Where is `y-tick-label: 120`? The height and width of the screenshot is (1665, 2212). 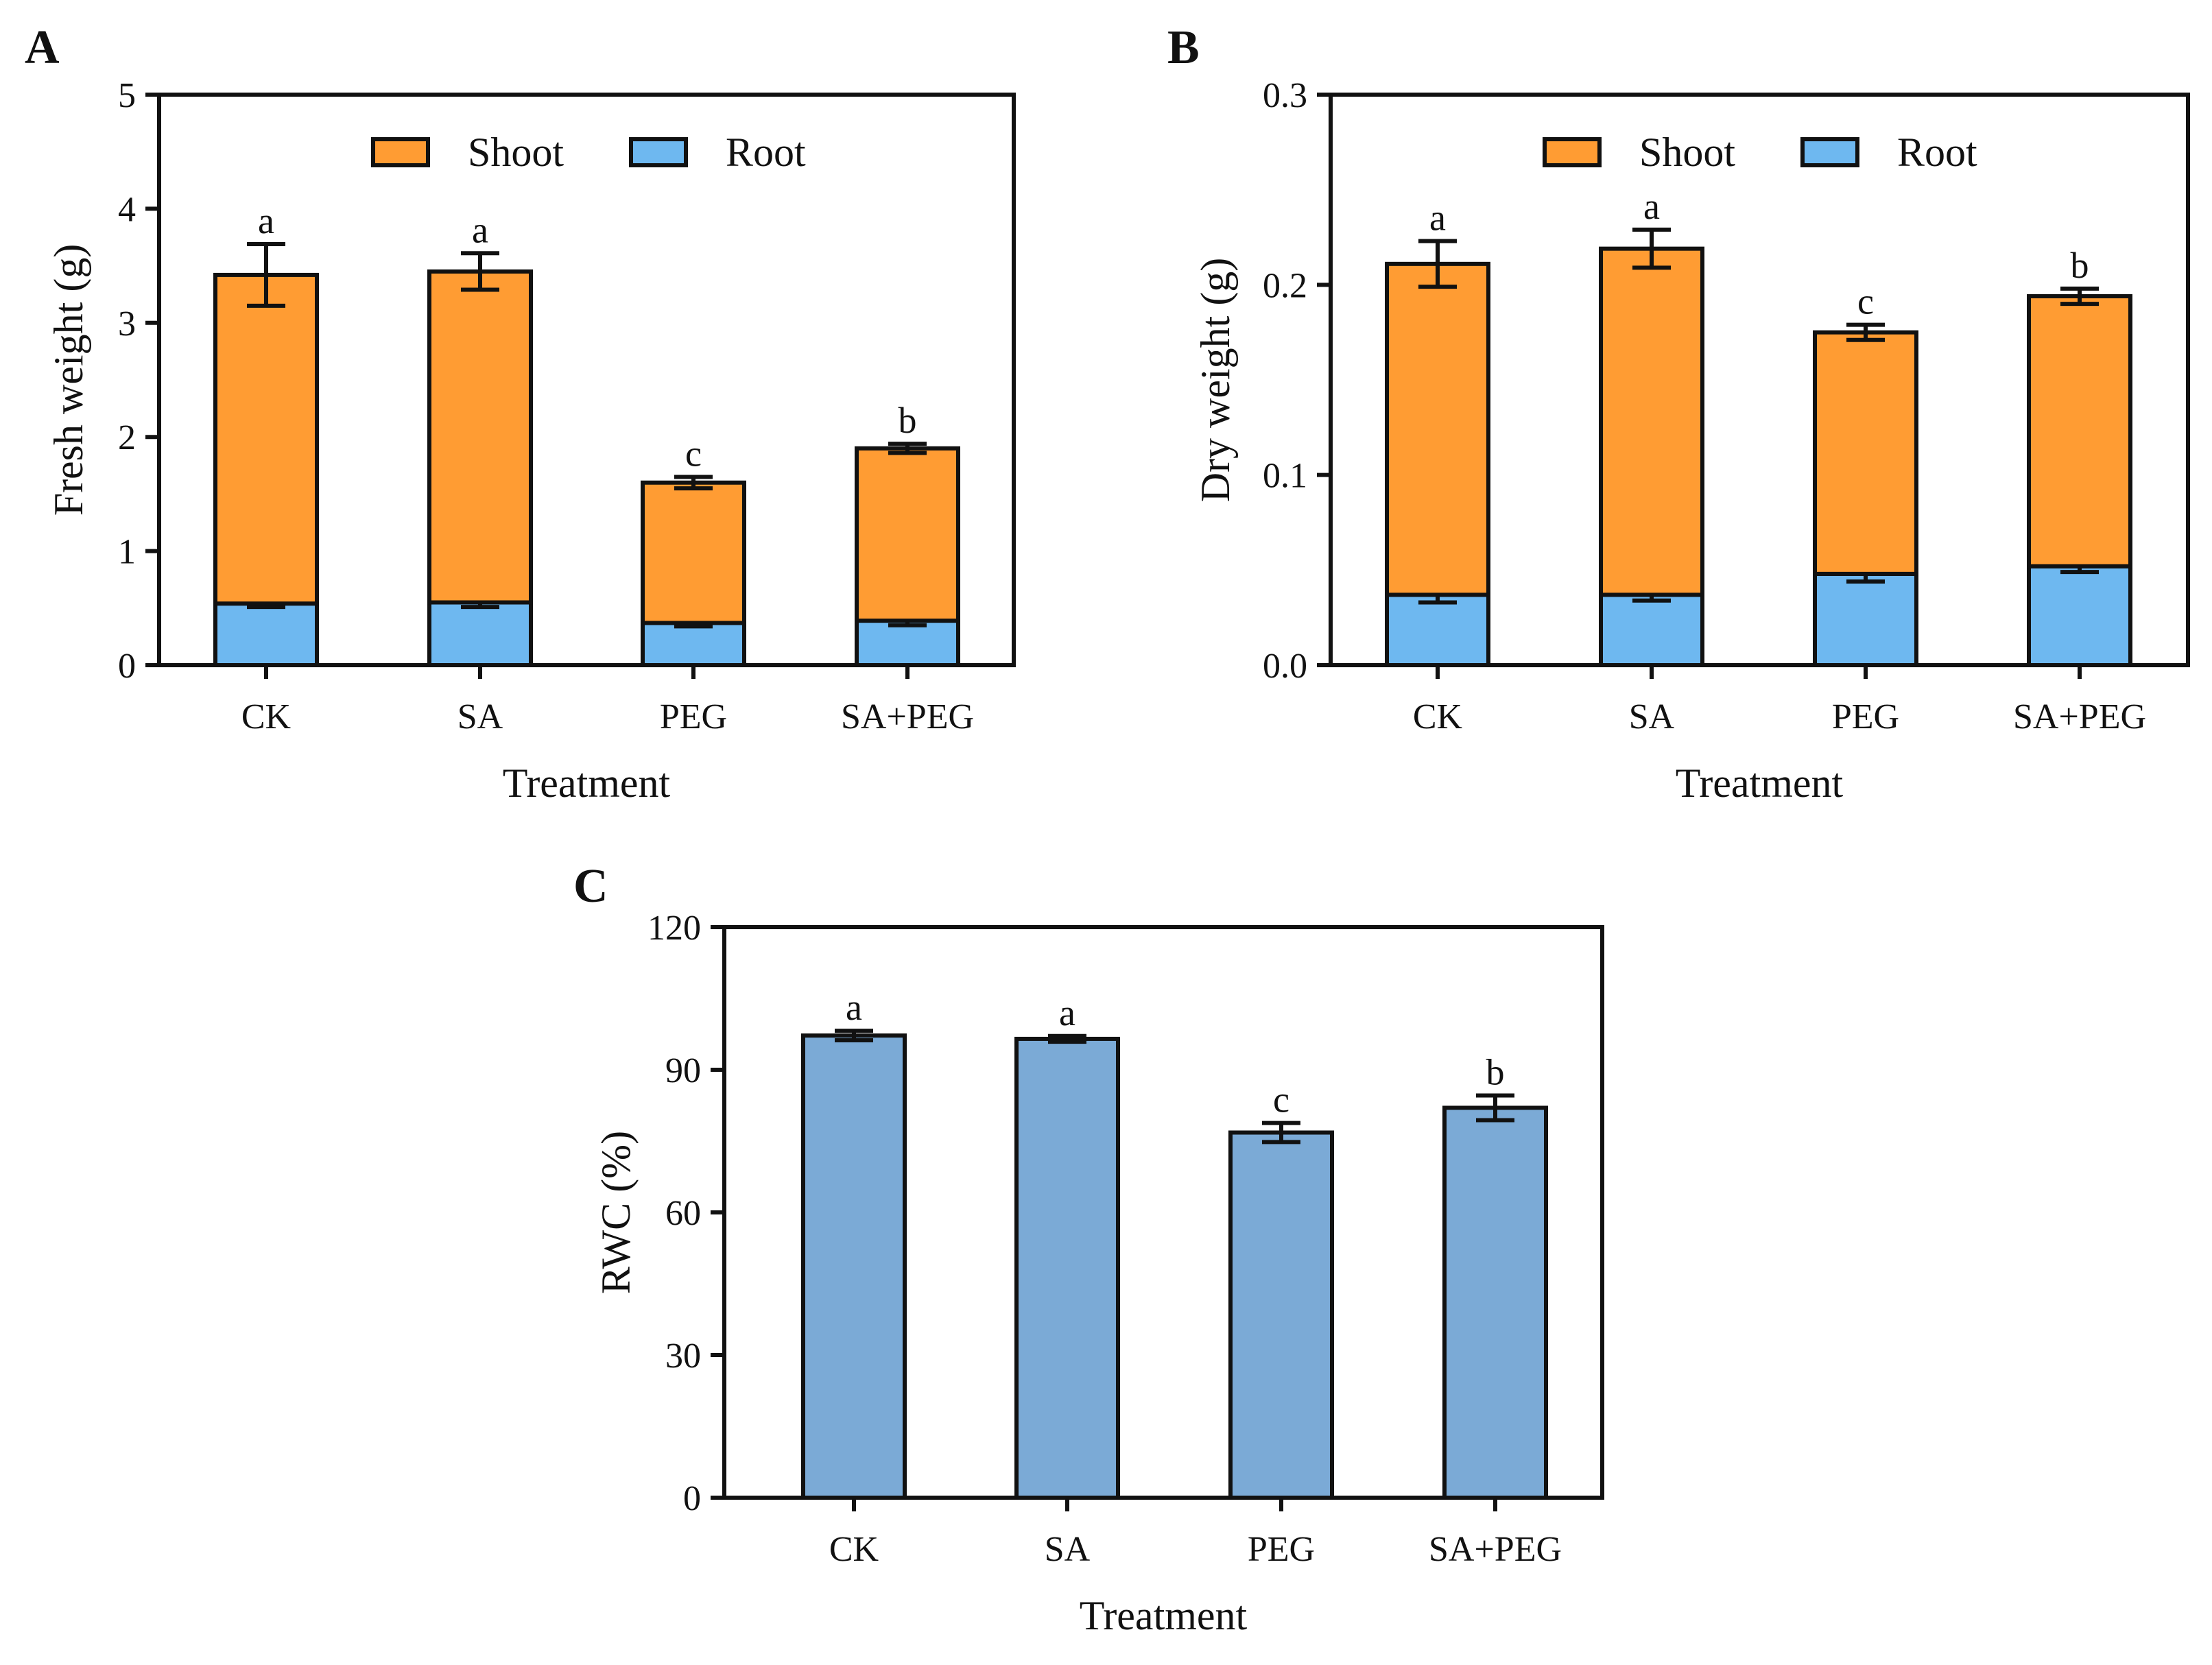 y-tick-label: 120 is located at coordinates (674, 928).